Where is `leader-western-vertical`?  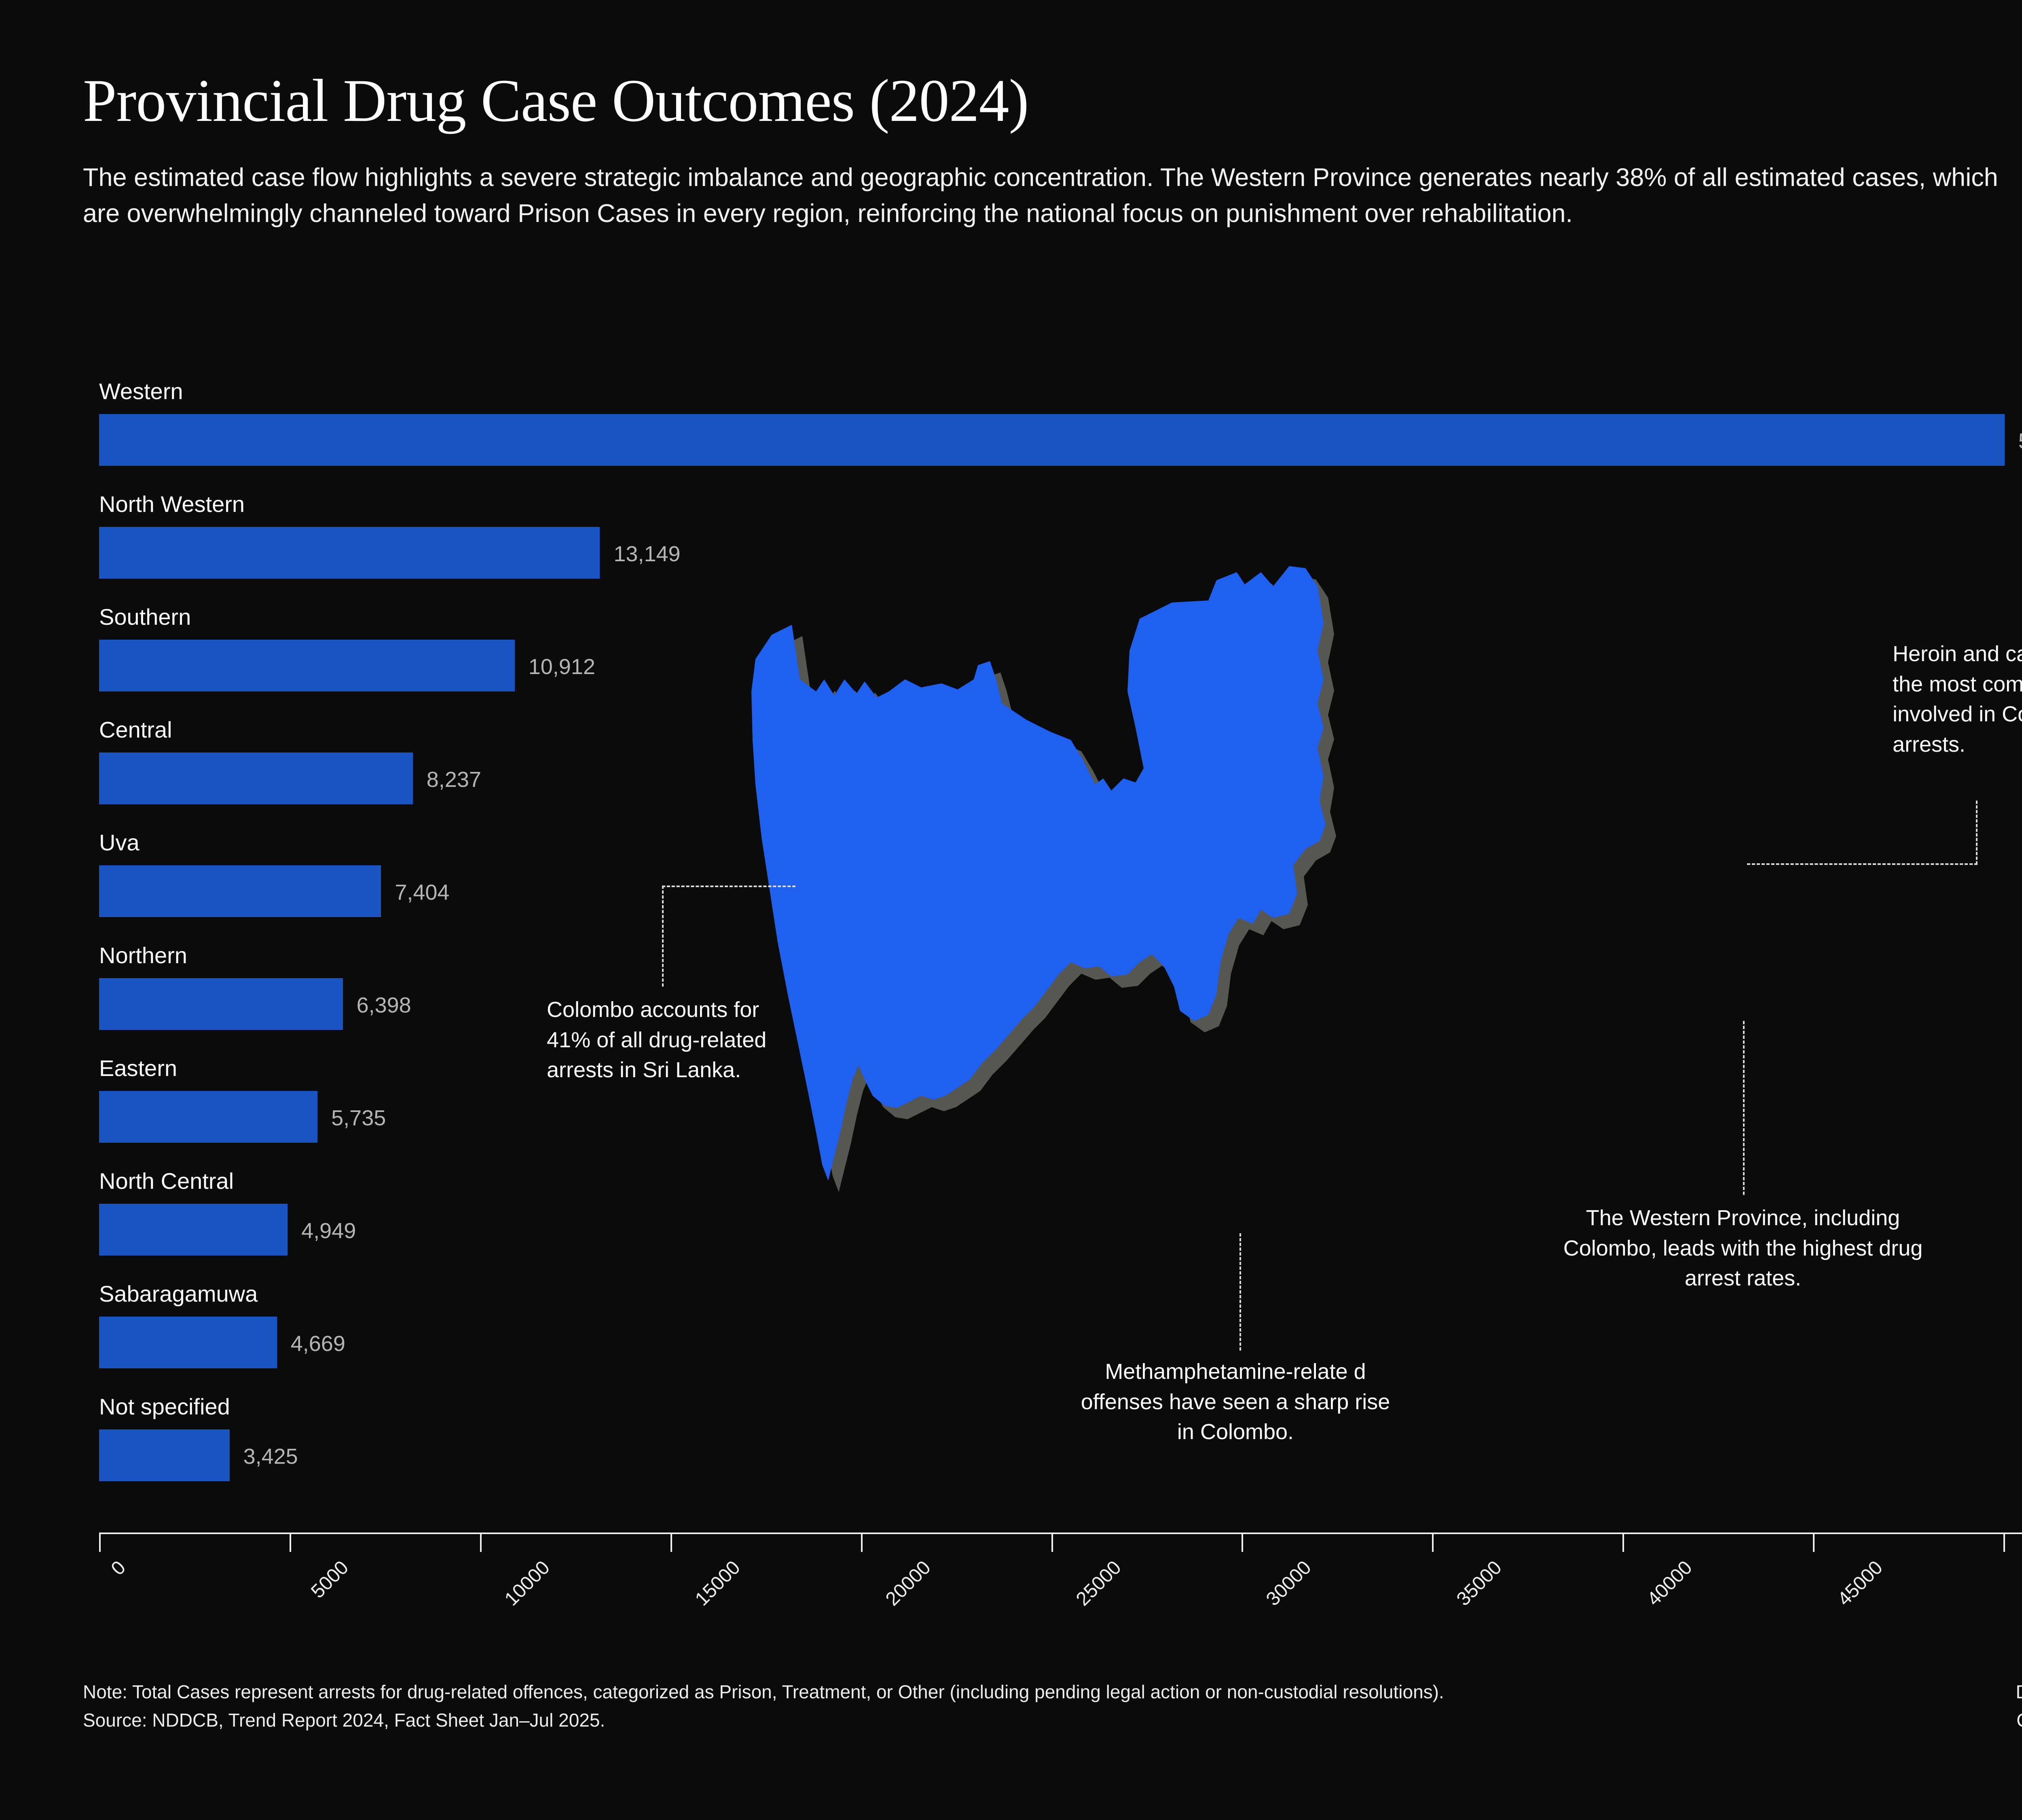
leader-western-vertical is located at coordinates (1744, 1108).